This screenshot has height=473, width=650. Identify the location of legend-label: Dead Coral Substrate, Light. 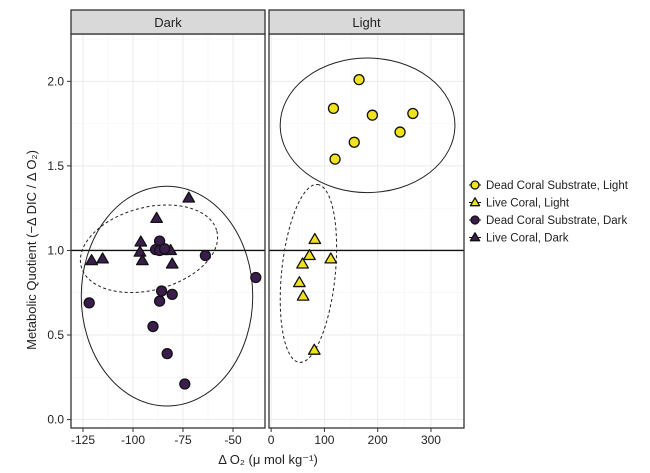
(557, 186).